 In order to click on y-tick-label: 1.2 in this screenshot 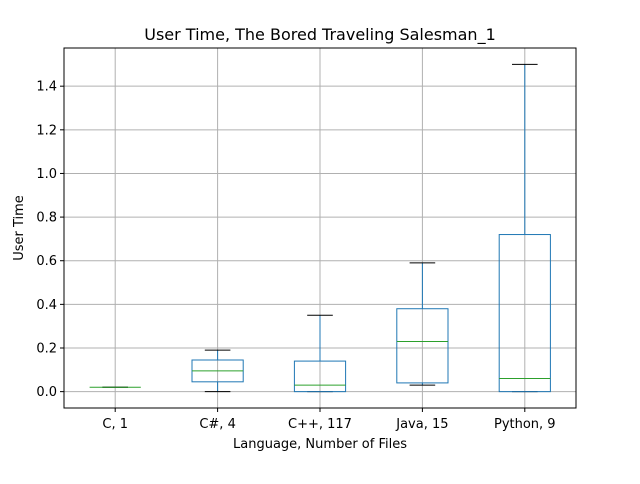, I will do `click(46, 130)`.